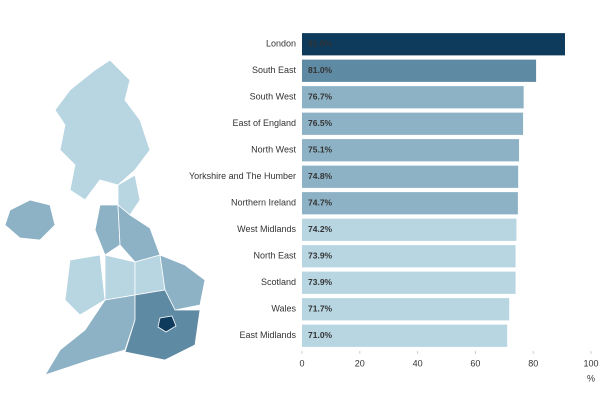 The height and width of the screenshot is (400, 600). I want to click on category-label: Yorkshire and The Humber, so click(242, 176).